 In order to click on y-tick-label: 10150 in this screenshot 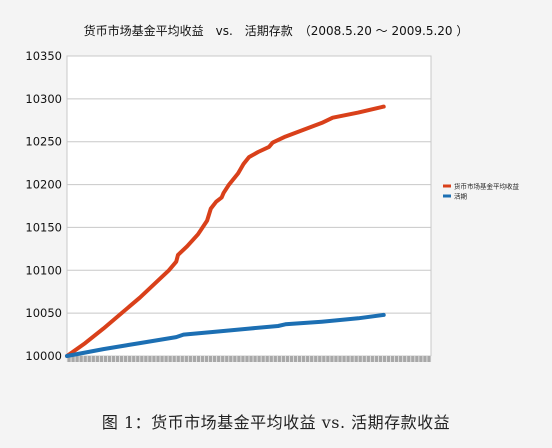, I will do `click(43, 227)`.